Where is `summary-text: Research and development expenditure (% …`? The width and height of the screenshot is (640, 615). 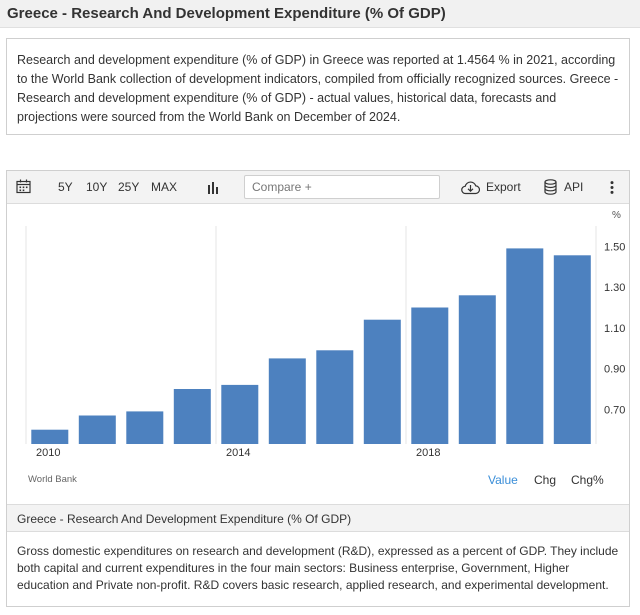
summary-text: Research and development expenditure (% … is located at coordinates (318, 88).